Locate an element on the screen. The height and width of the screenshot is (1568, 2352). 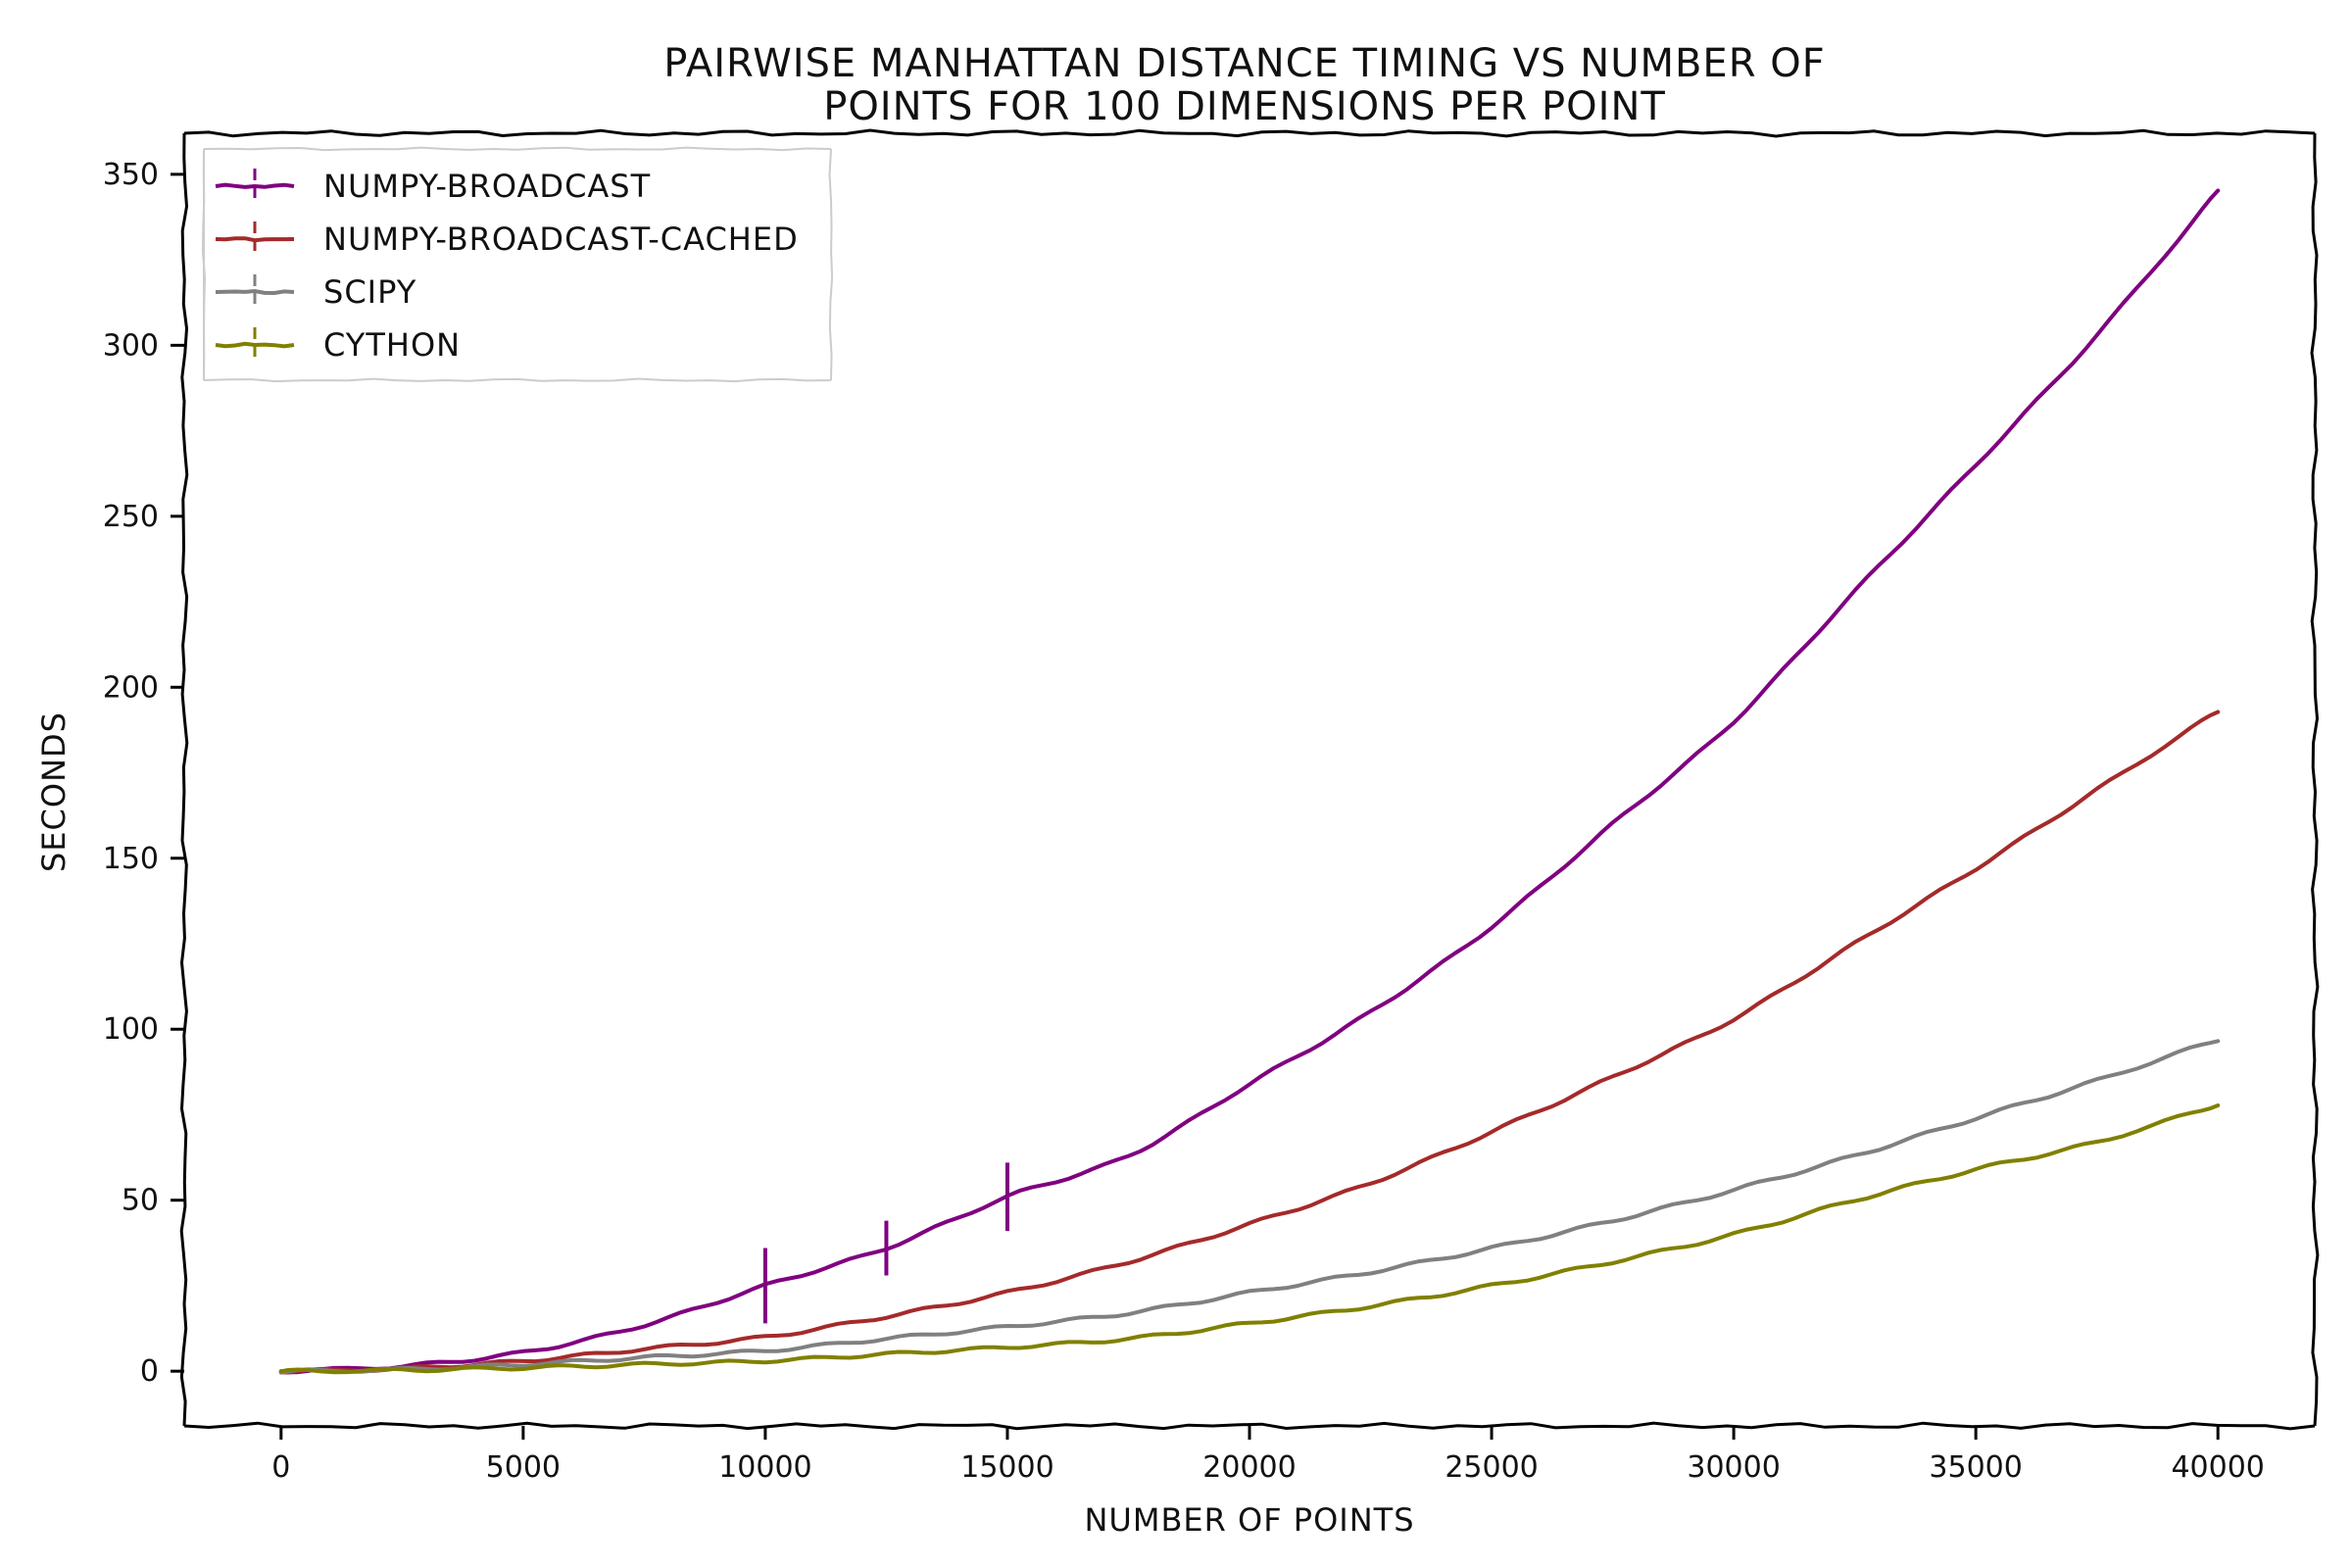
legend-label-numpy-broadcast-cached: numpy-broadcast-cached is located at coordinates (561, 239).